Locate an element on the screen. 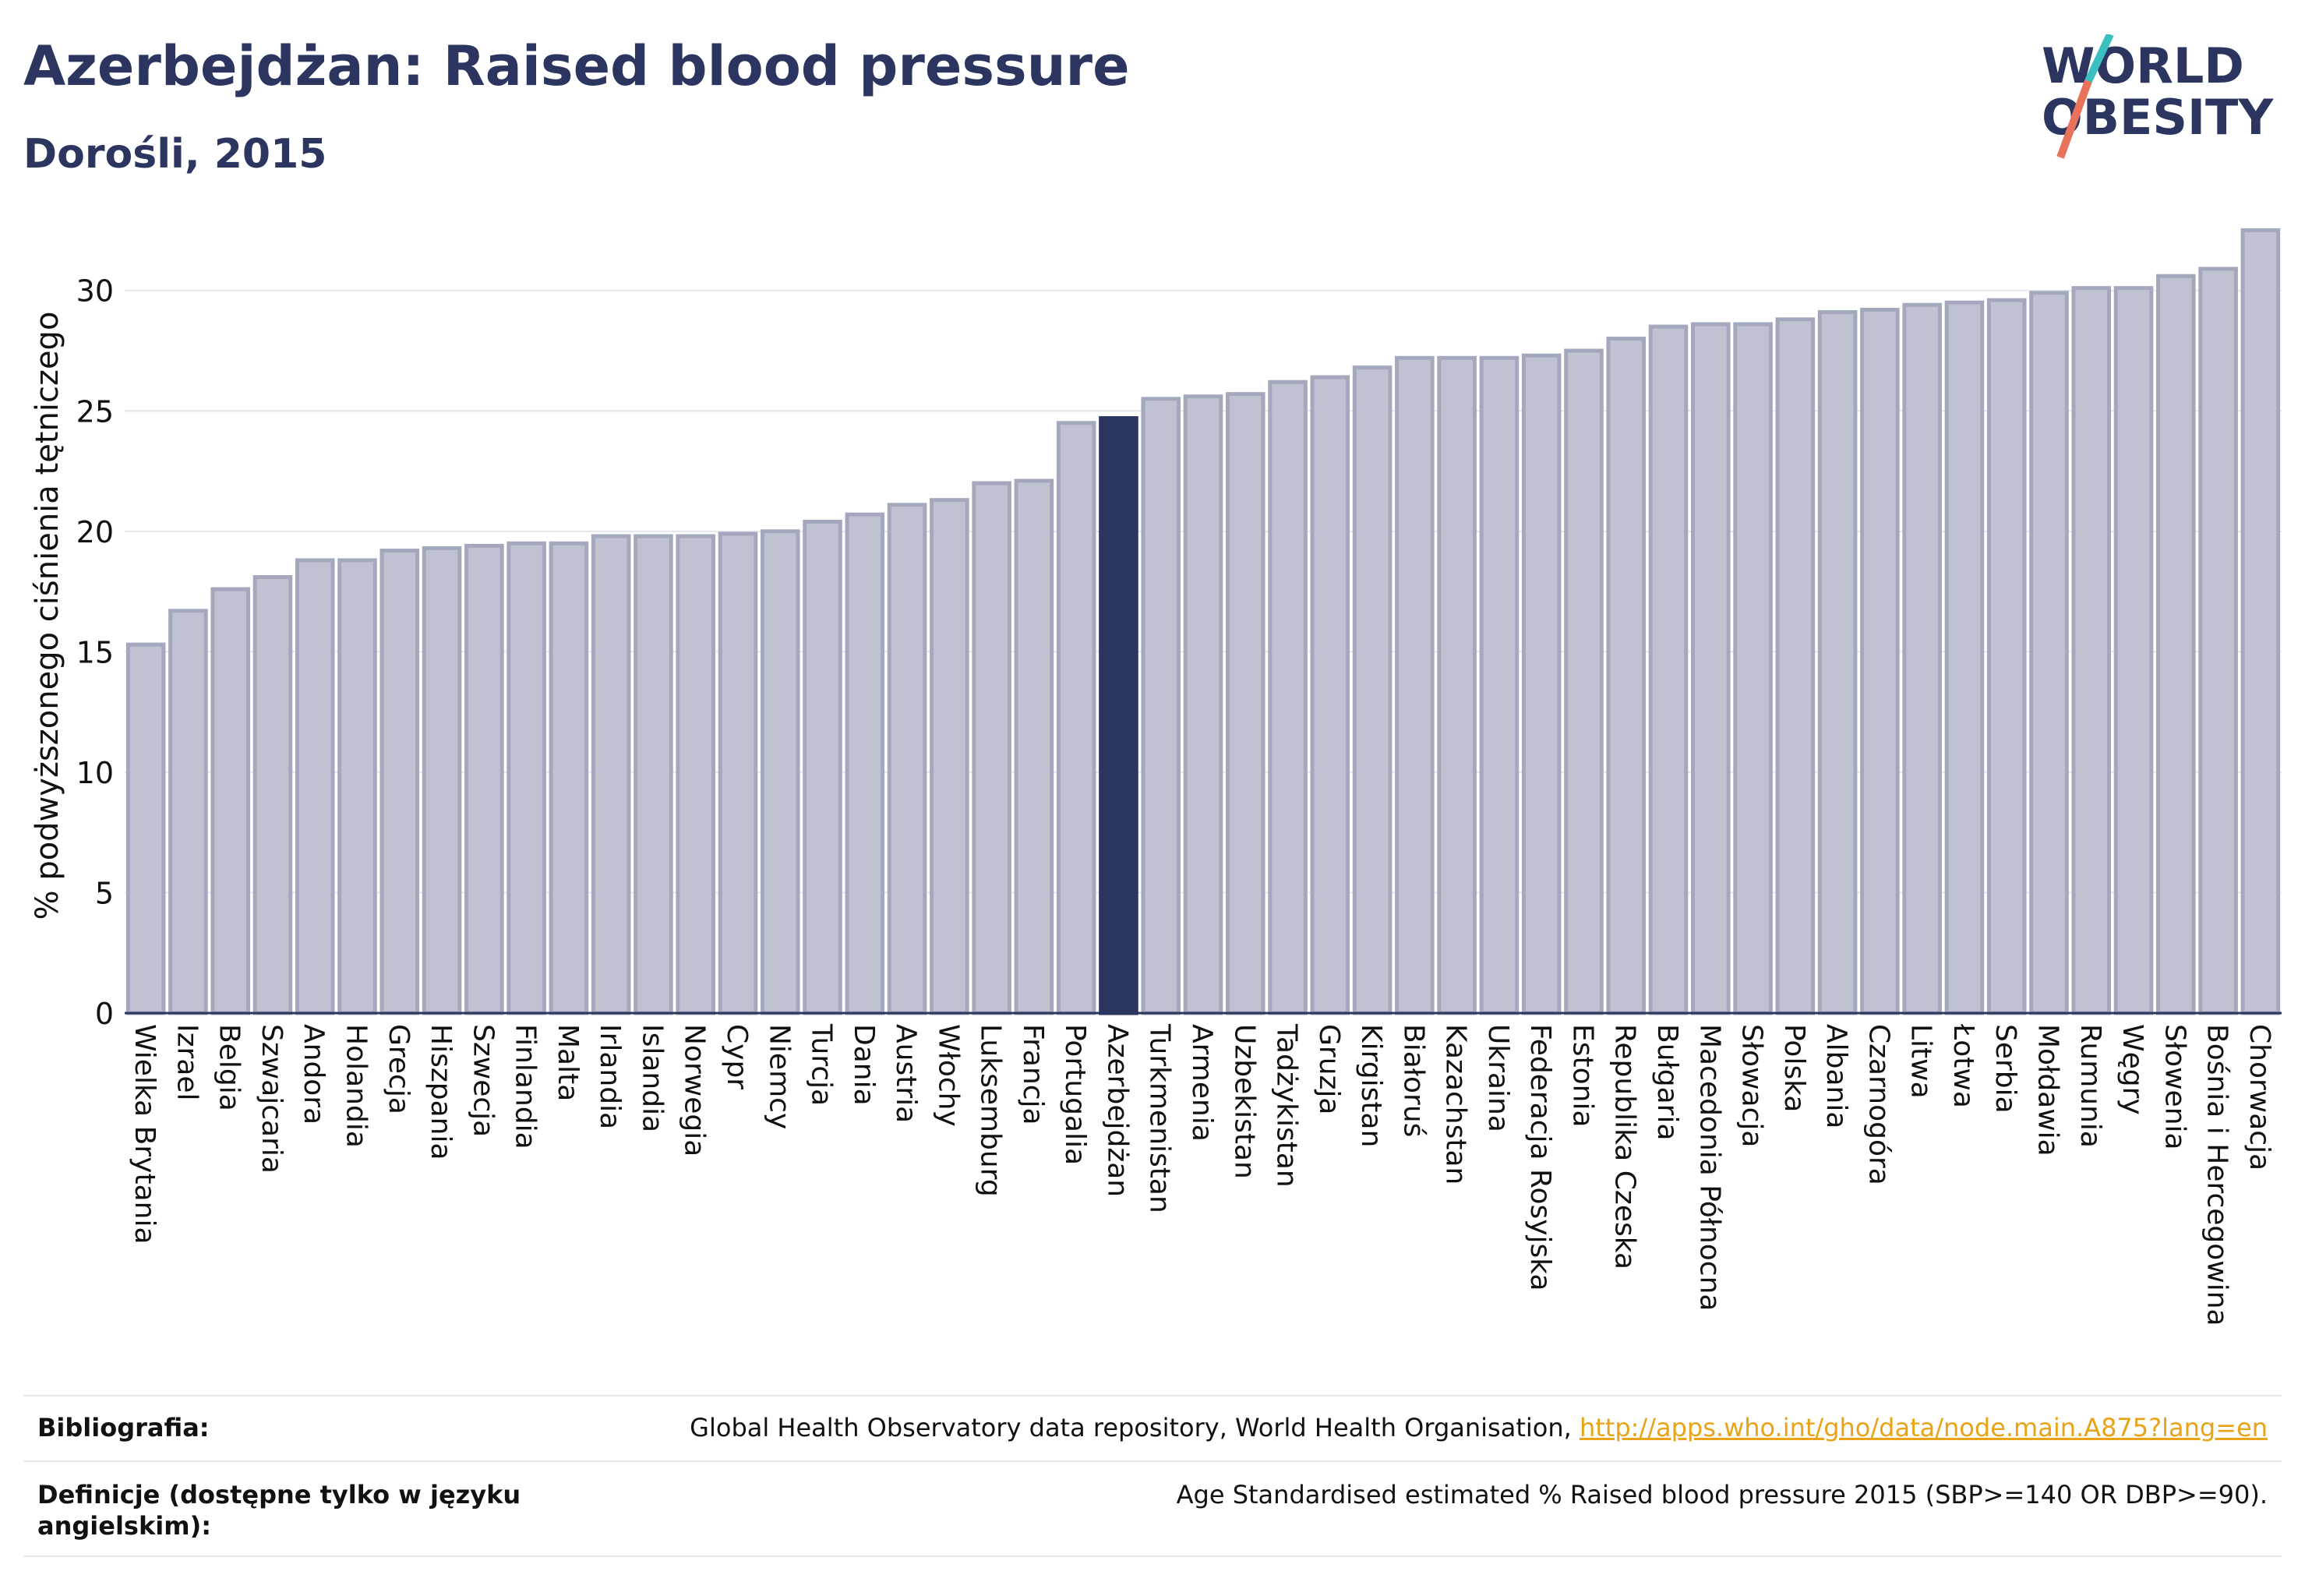 The width and height of the screenshot is (2305, 1596). y-tick-label: 15 is located at coordinates (95, 652).